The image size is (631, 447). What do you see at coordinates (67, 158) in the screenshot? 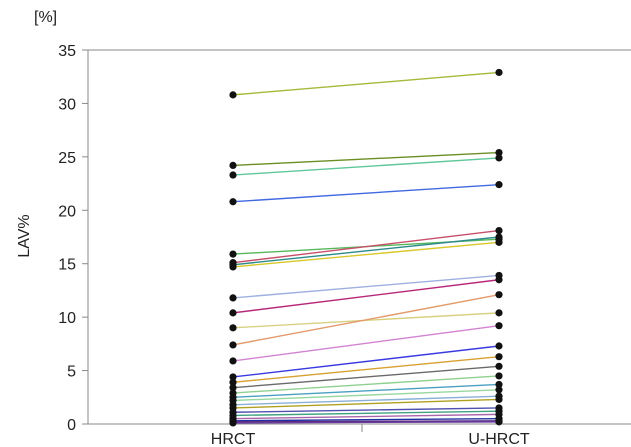
I see `y-tick-label: 25` at bounding box center [67, 158].